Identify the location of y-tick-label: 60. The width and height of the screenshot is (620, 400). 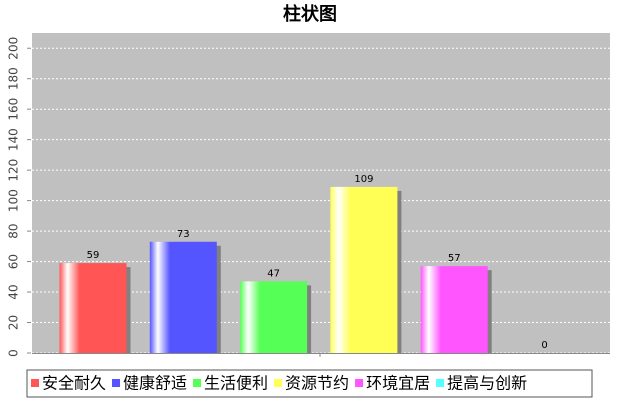
(14, 261).